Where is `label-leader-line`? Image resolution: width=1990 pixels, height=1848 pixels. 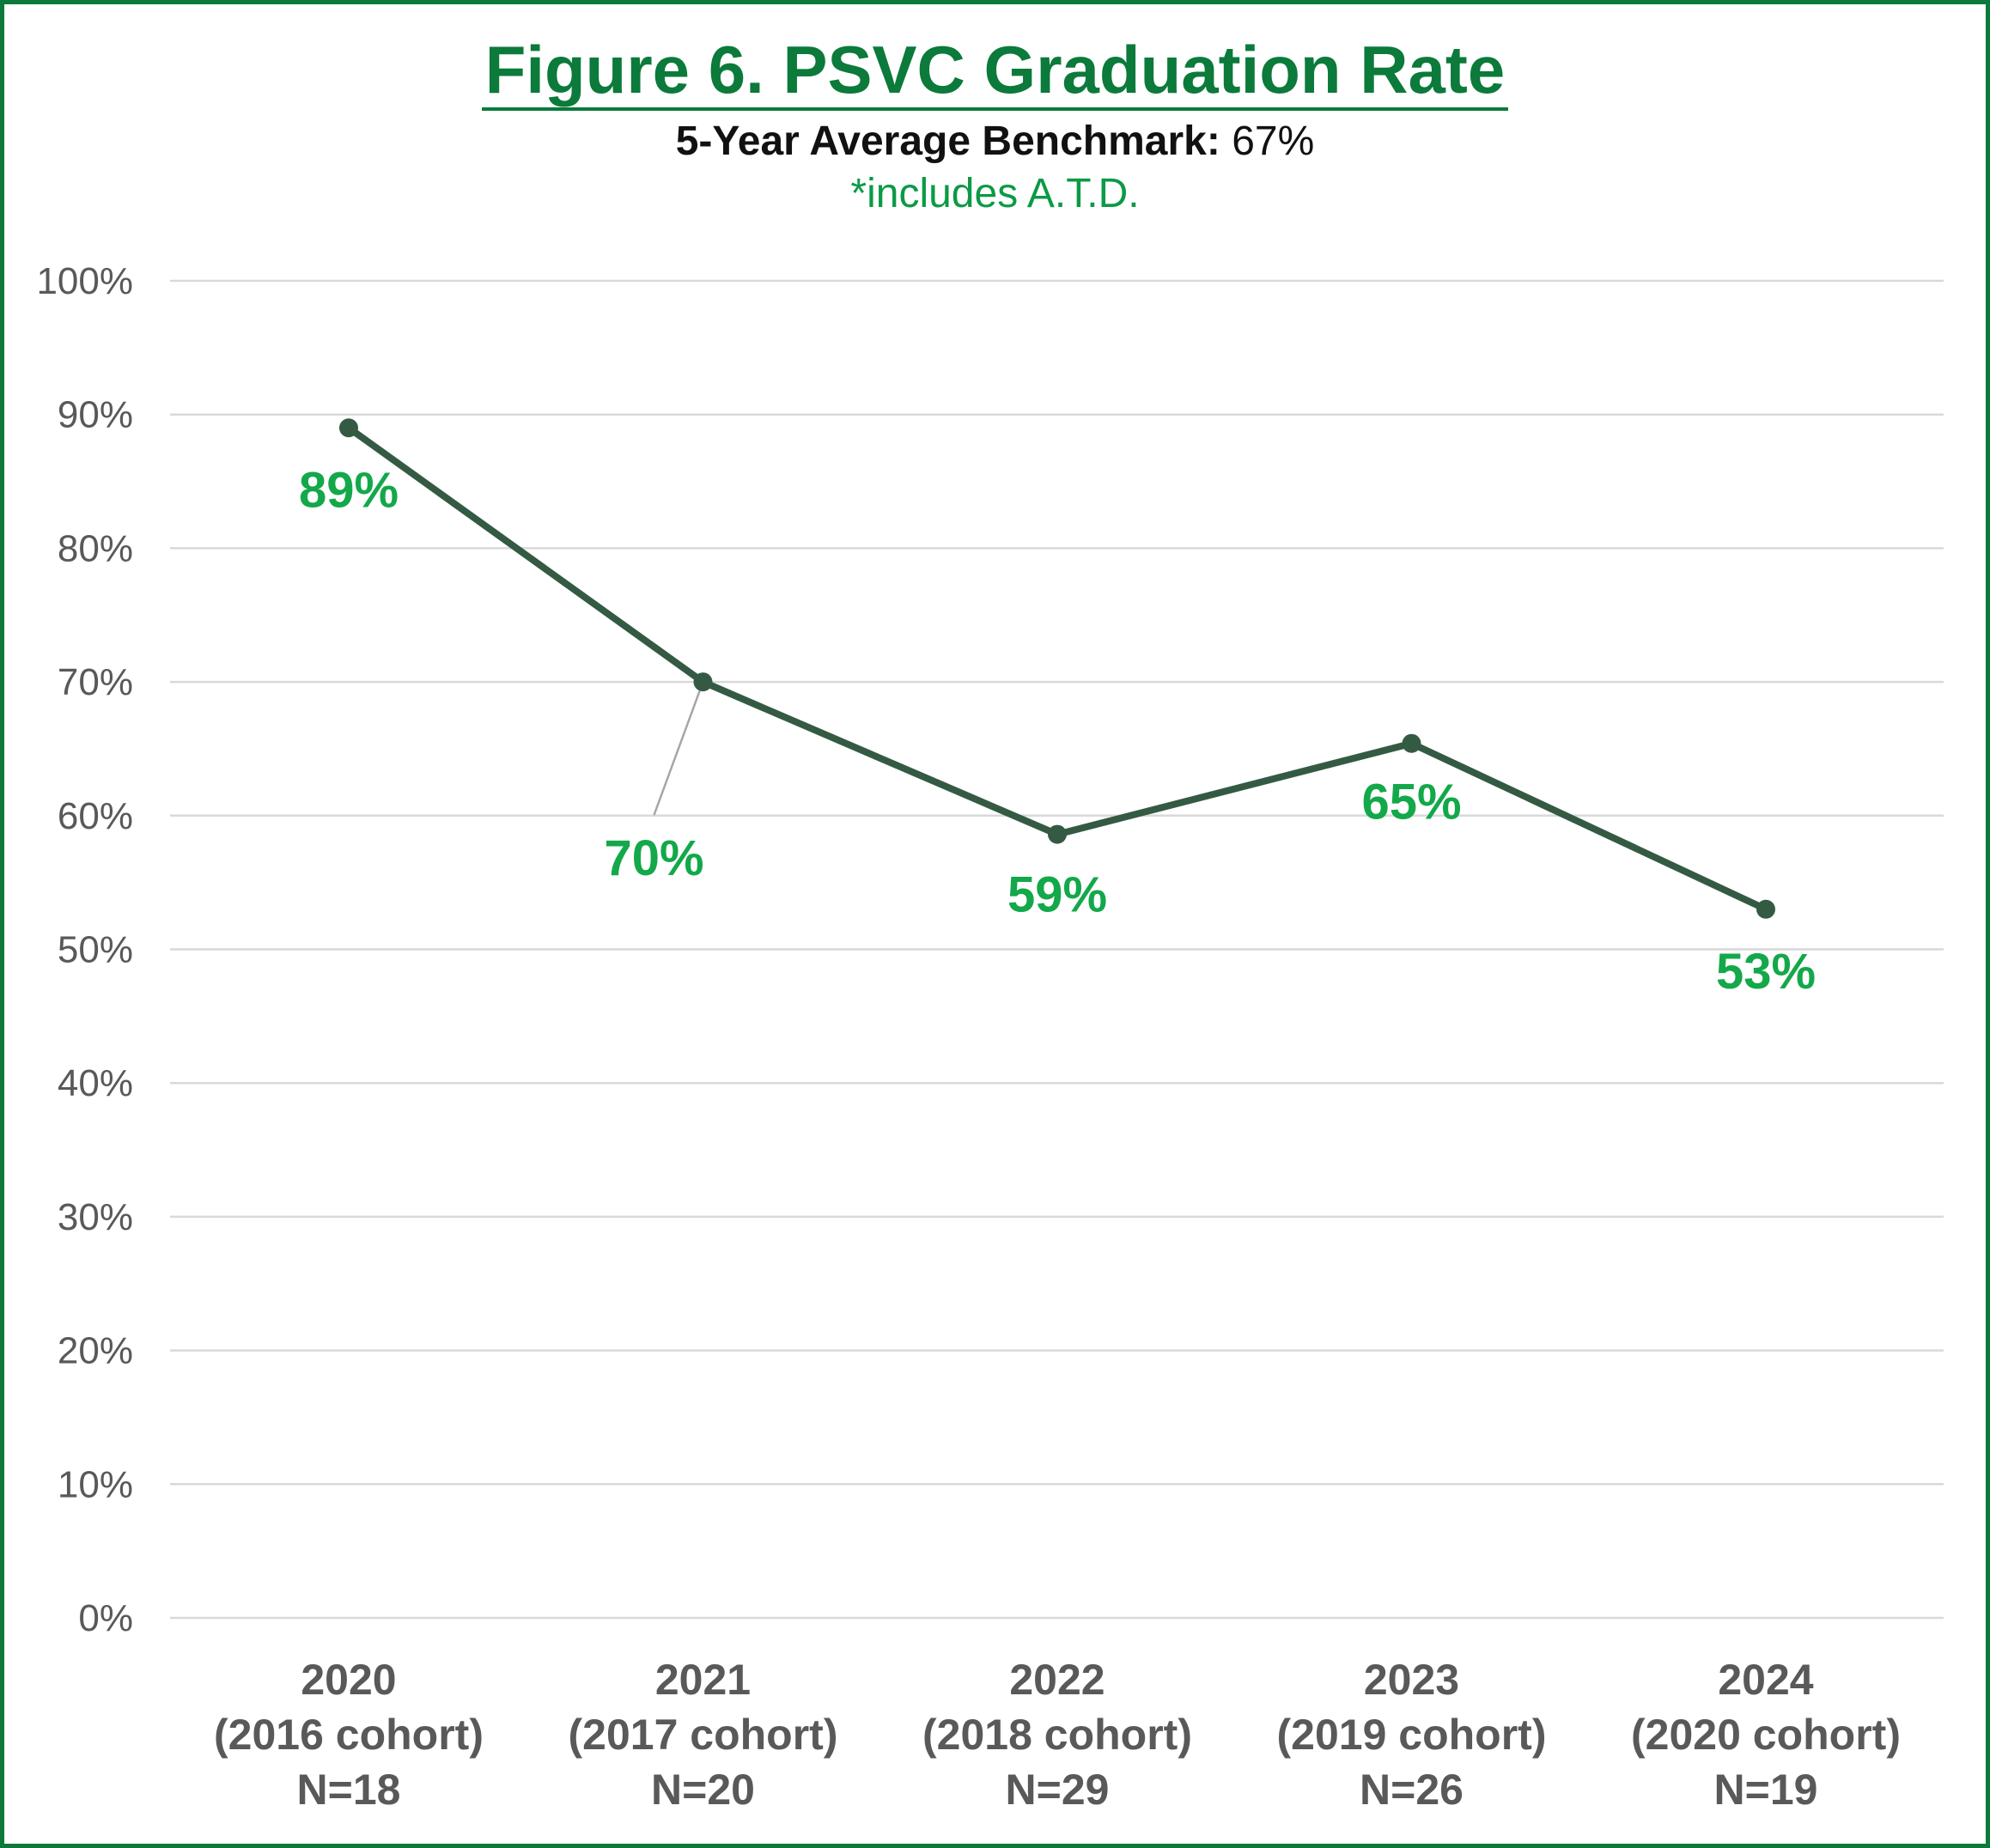
label-leader-line is located at coordinates (678, 748).